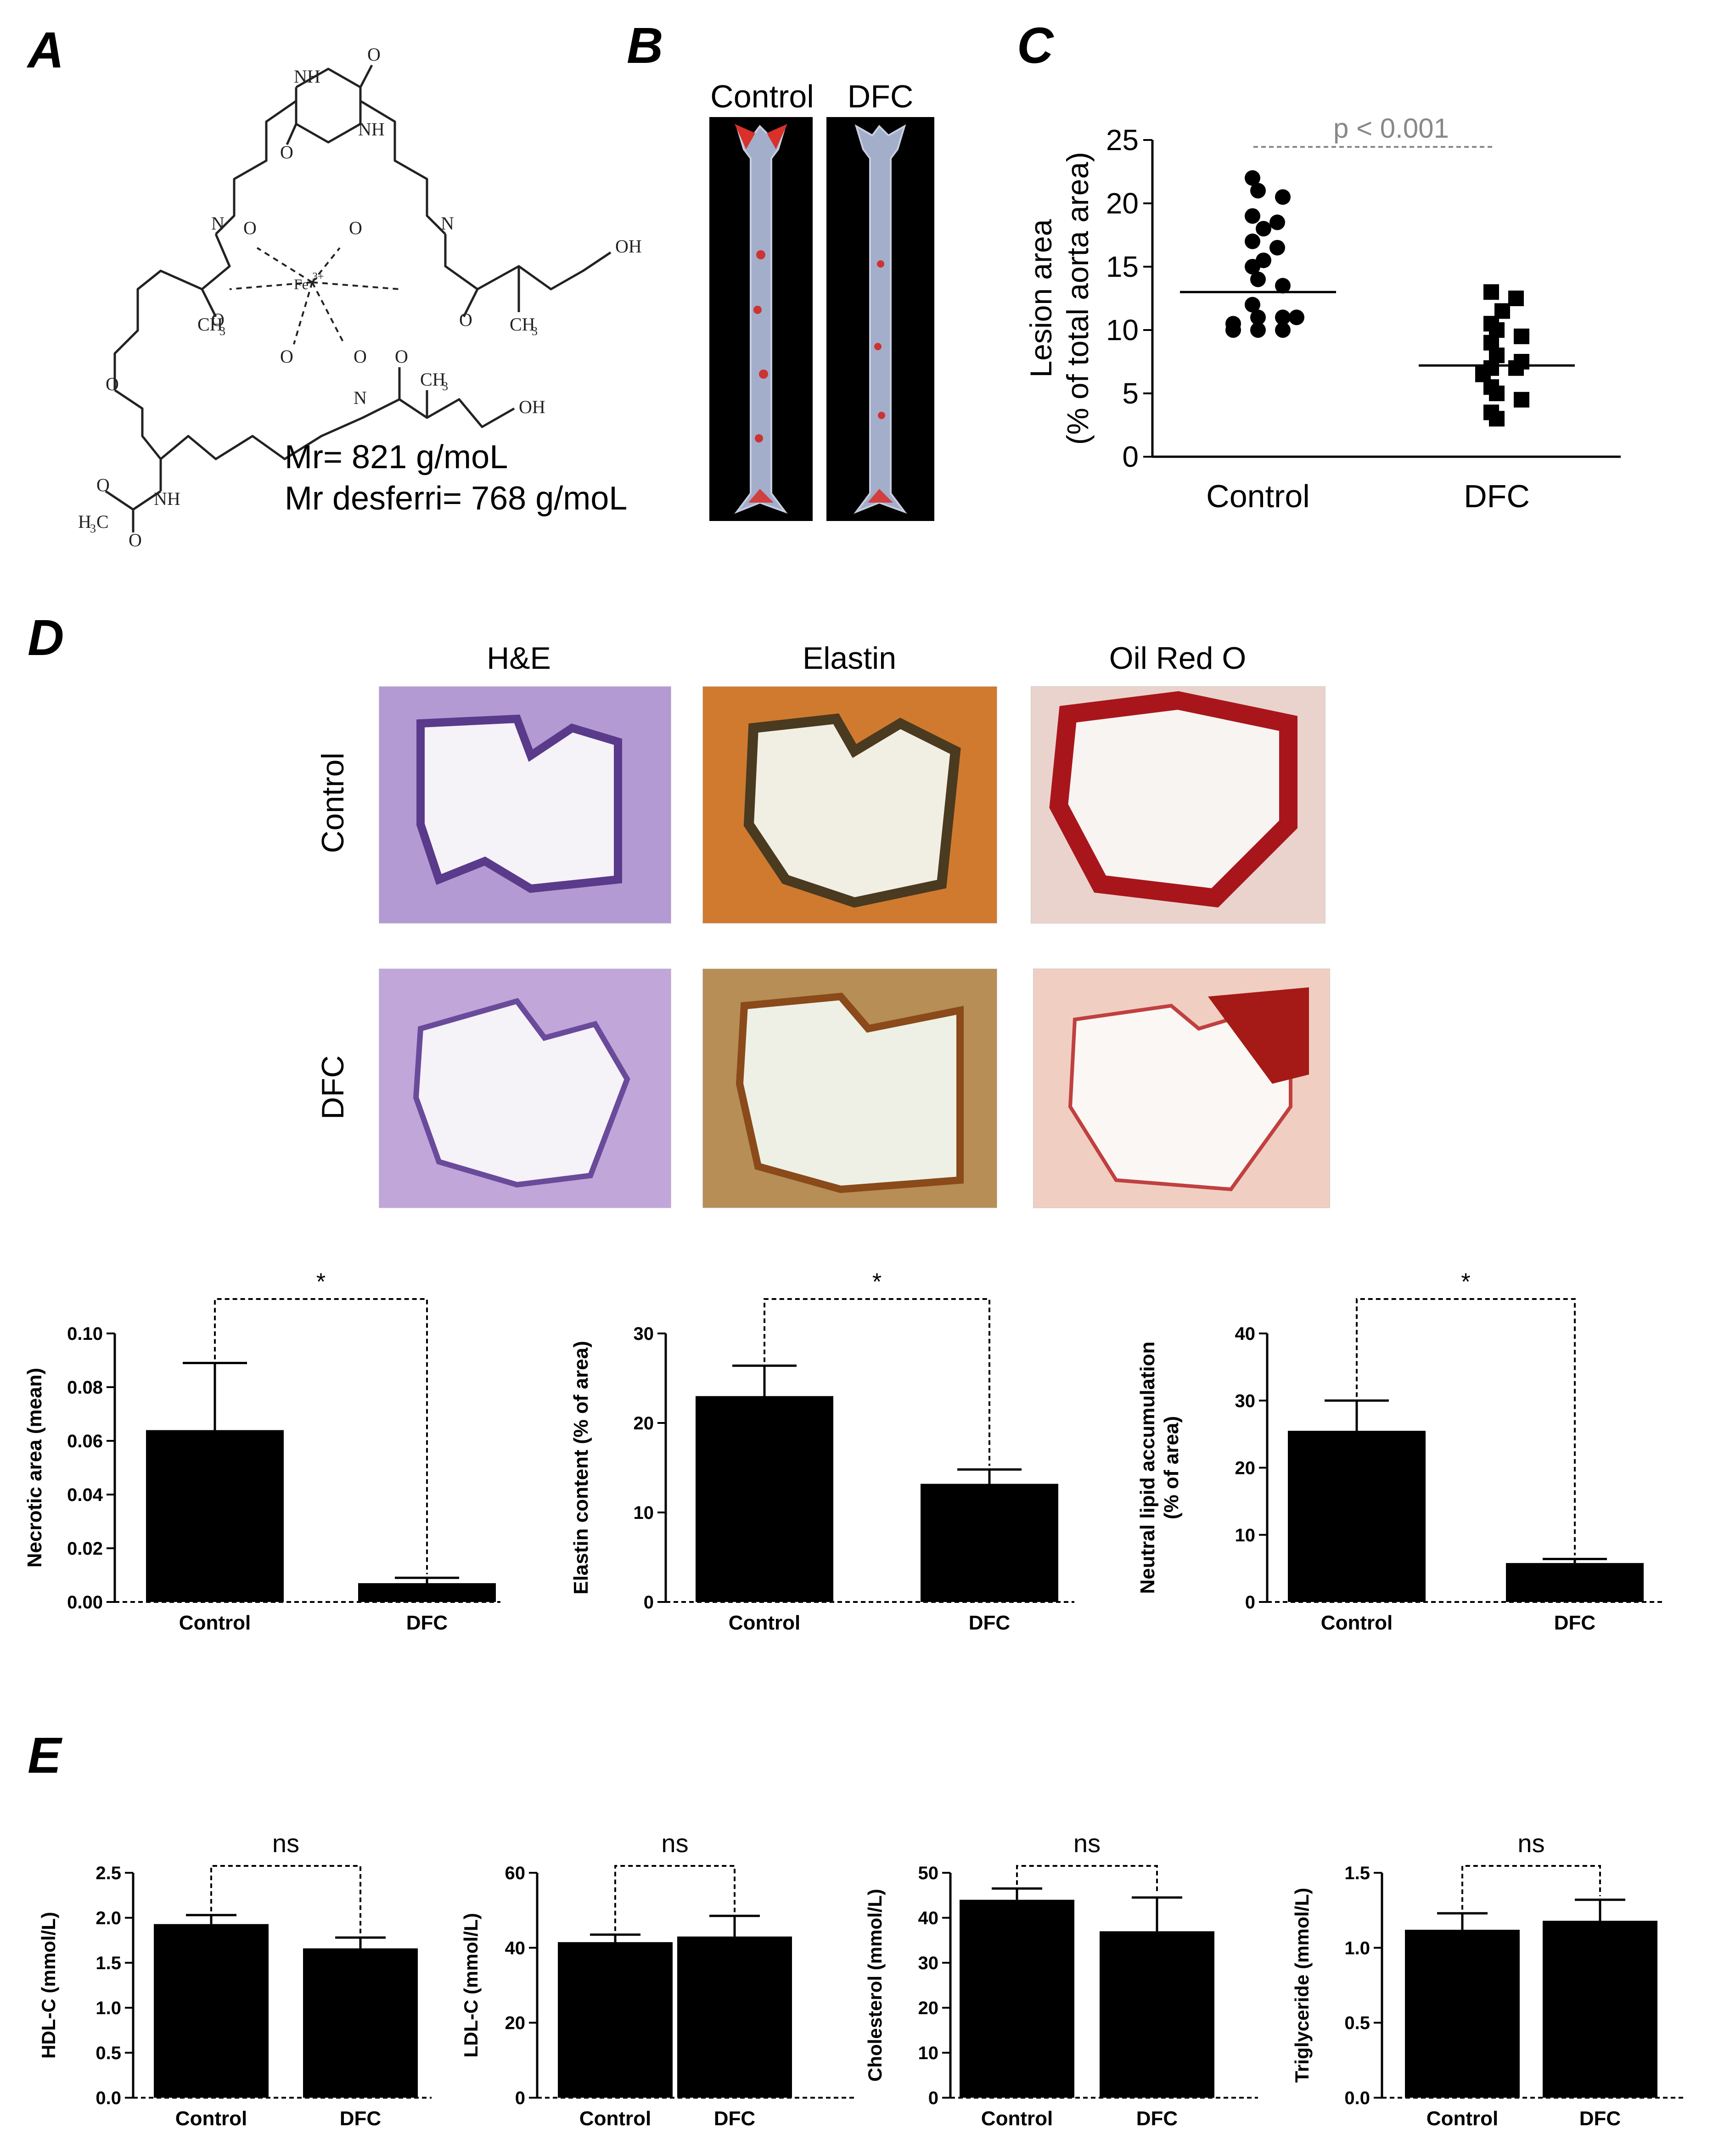 The image size is (1713, 2156). What do you see at coordinates (1078, 298) in the screenshot?
I see `y-axis-label: (% of total aorta area)` at bounding box center [1078, 298].